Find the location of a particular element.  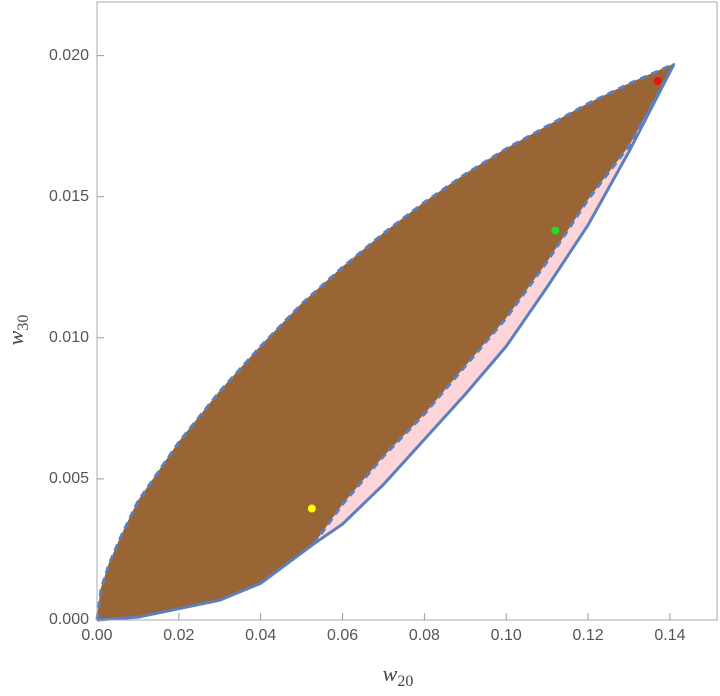

x-tick-label: 0.00 is located at coordinates (96, 635).